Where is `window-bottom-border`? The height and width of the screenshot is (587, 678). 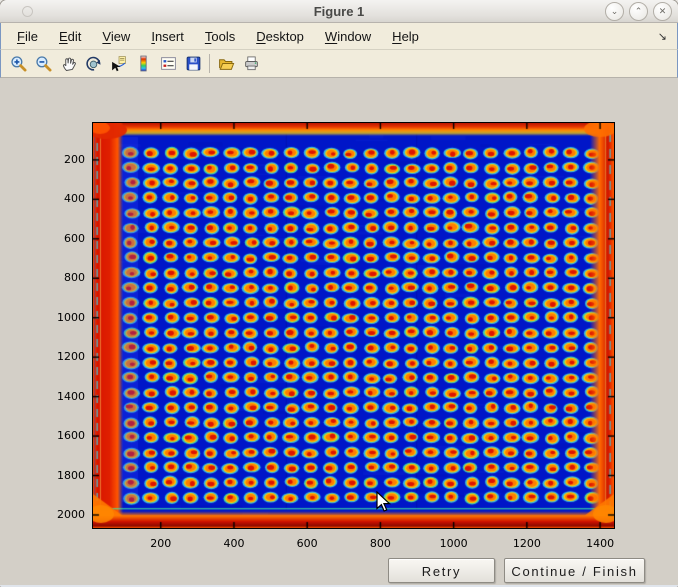
window-bottom-border is located at coordinates (339, 586).